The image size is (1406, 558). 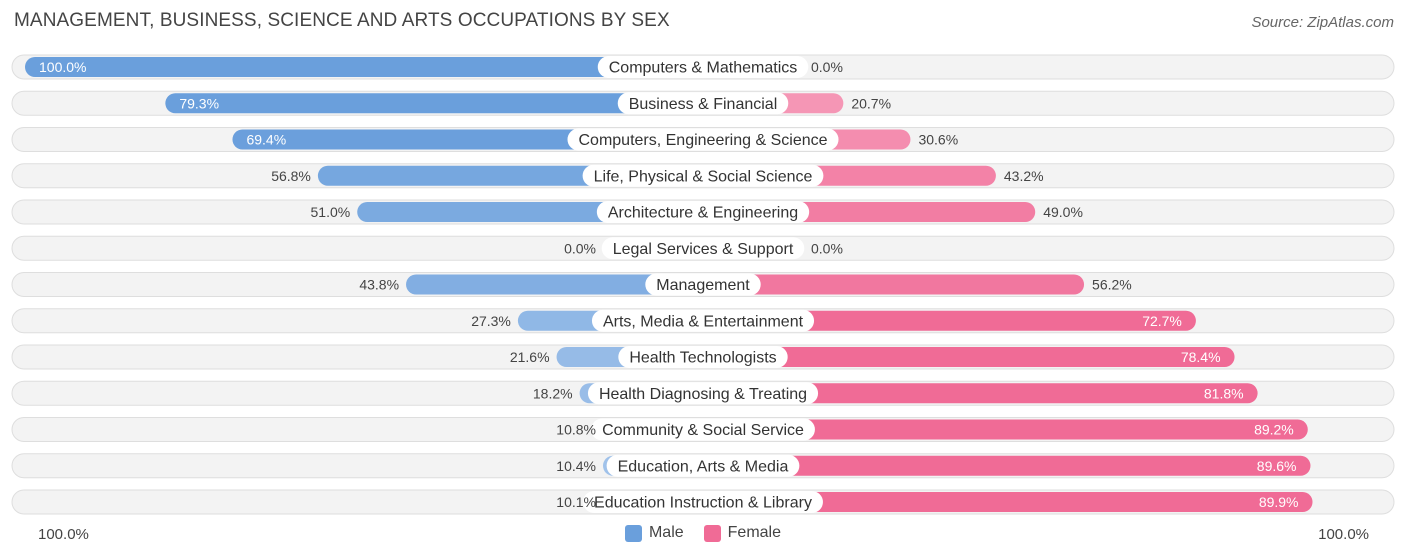 I want to click on value-label-female: 89.9%, so click(x=1279, y=502).